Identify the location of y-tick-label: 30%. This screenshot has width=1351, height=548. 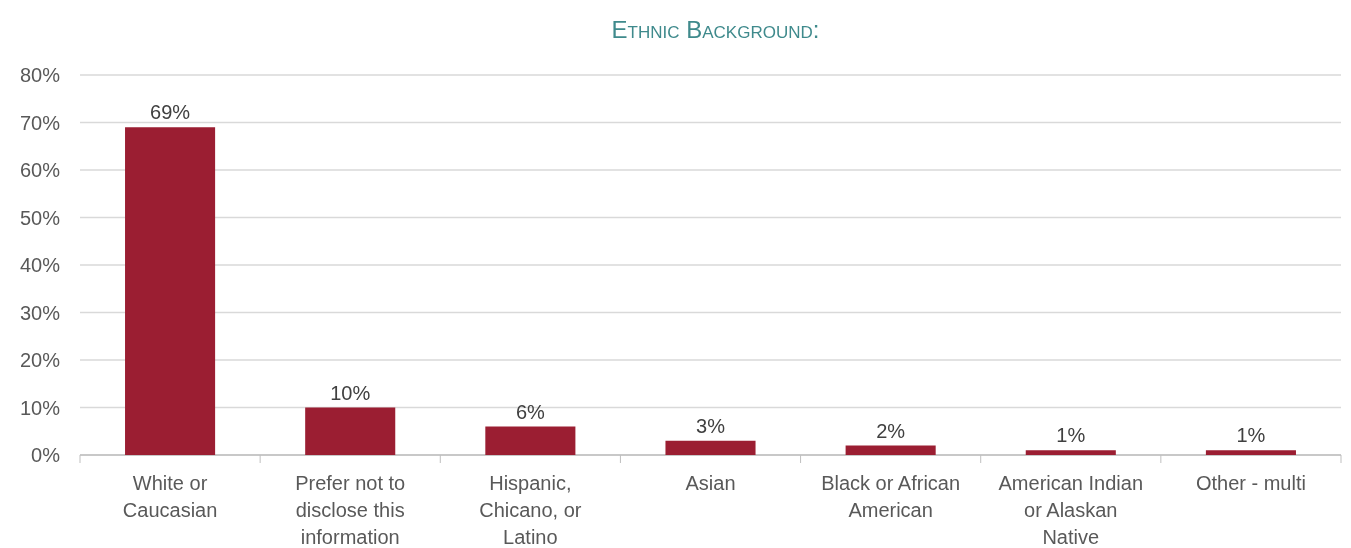
(40, 312).